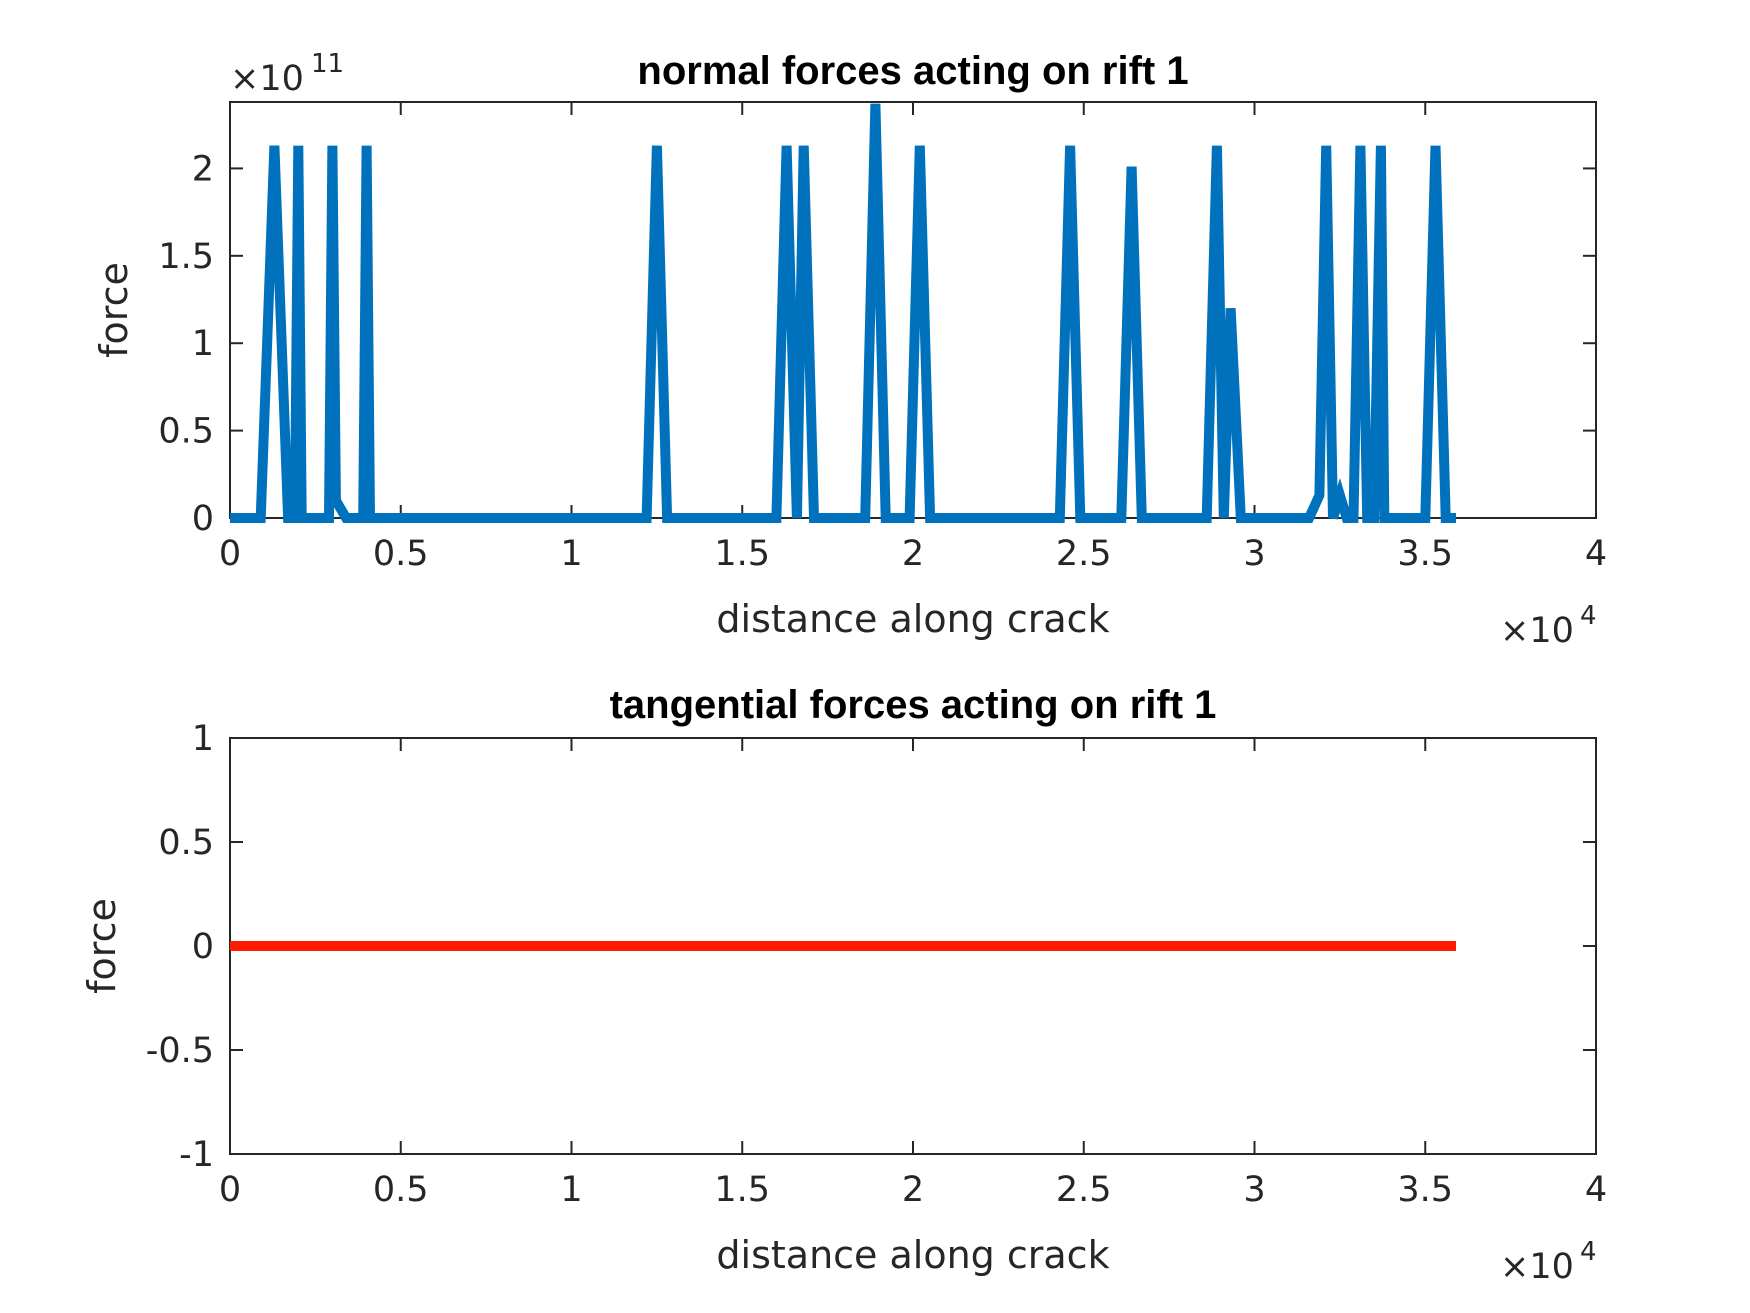 Image resolution: width=1750 pixels, height=1313 pixels. What do you see at coordinates (912, 71) in the screenshot?
I see `normal-forces-title: normal forces acting on rift 1` at bounding box center [912, 71].